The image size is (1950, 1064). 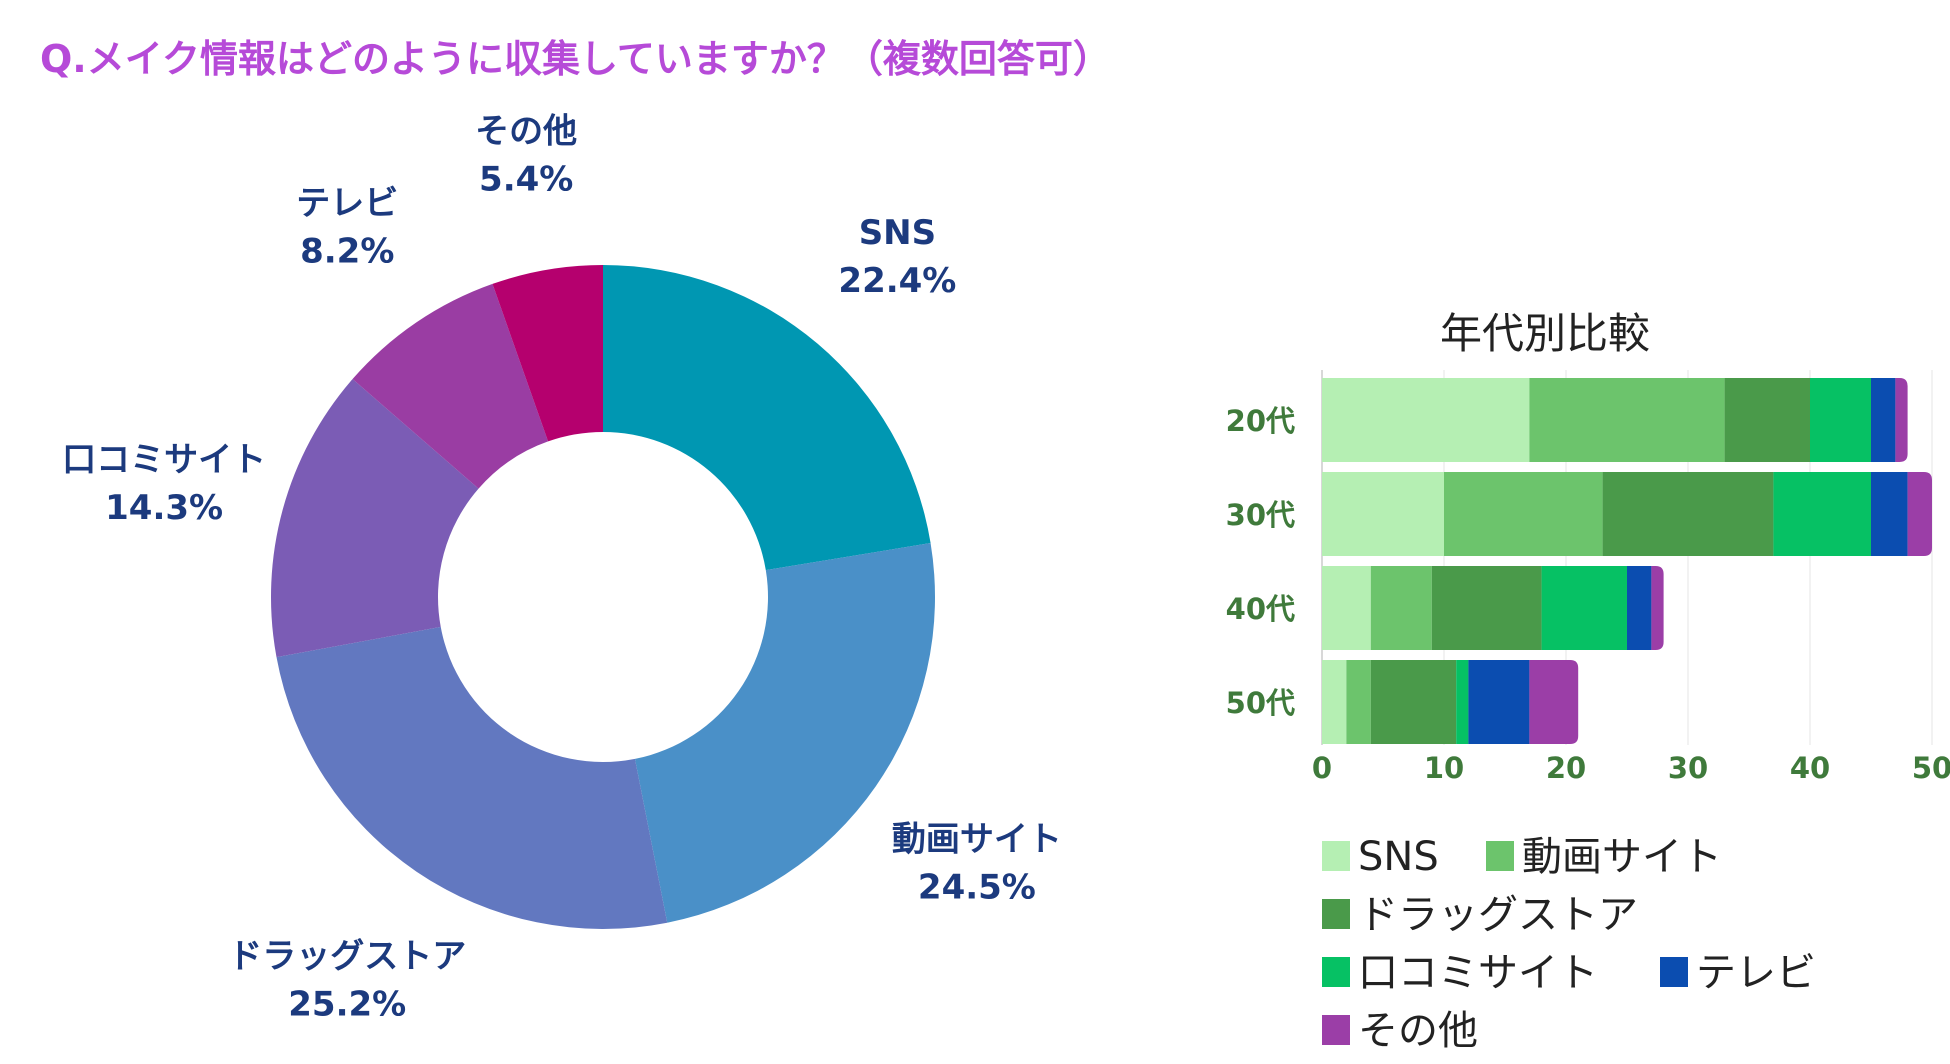 I want to click on x-tick-label: 20, so click(x=1566, y=768).